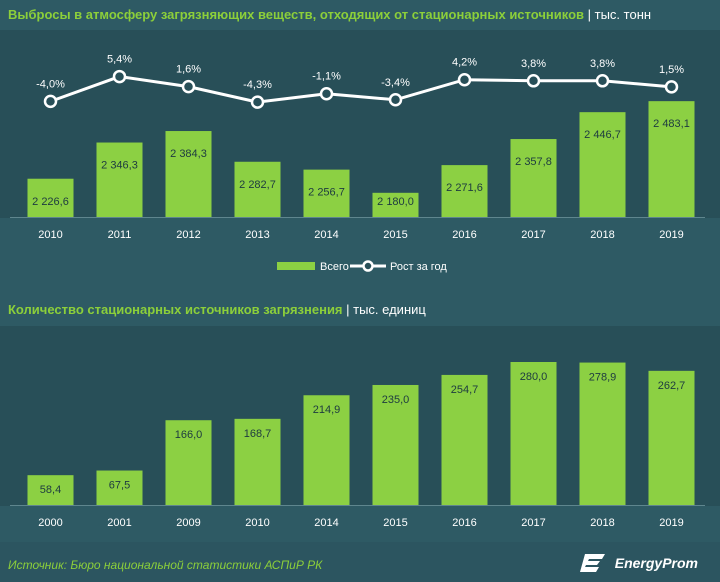 The height and width of the screenshot is (582, 720). I want to click on emission-value-label: 2 180,0, so click(395, 202).